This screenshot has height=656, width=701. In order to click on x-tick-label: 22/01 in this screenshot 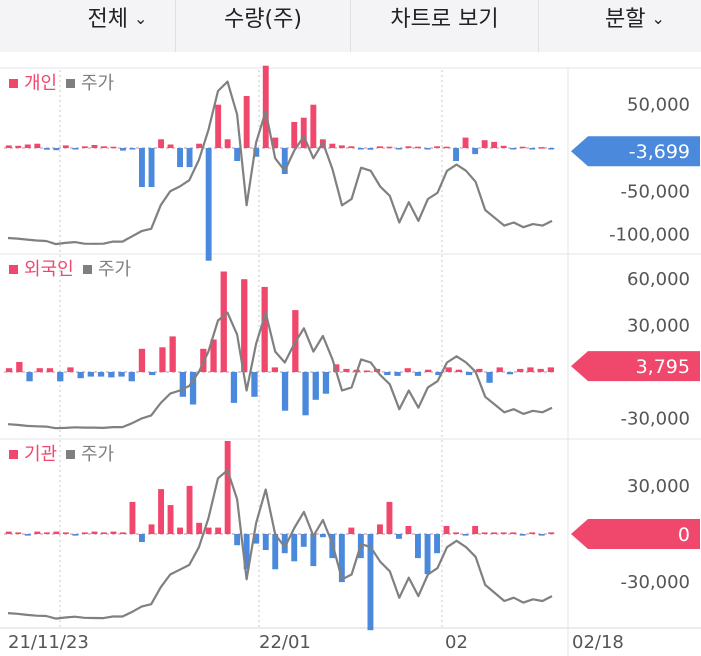, I will do `click(285, 642)`.